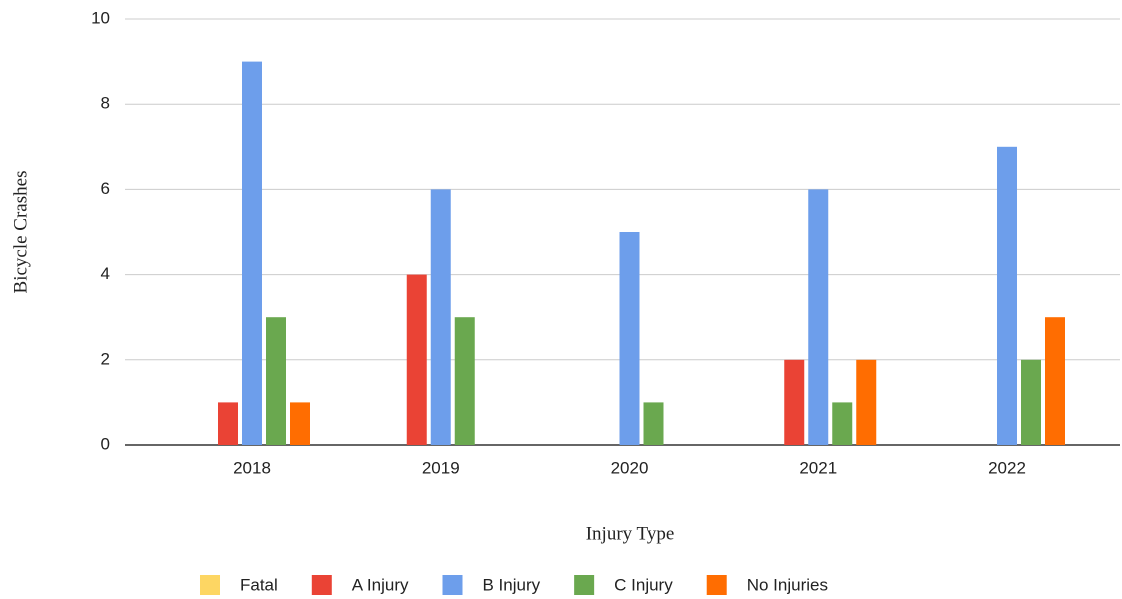 The height and width of the screenshot is (599, 1122). Describe the element at coordinates (105, 103) in the screenshot. I see `y-tick-label: 8` at that location.